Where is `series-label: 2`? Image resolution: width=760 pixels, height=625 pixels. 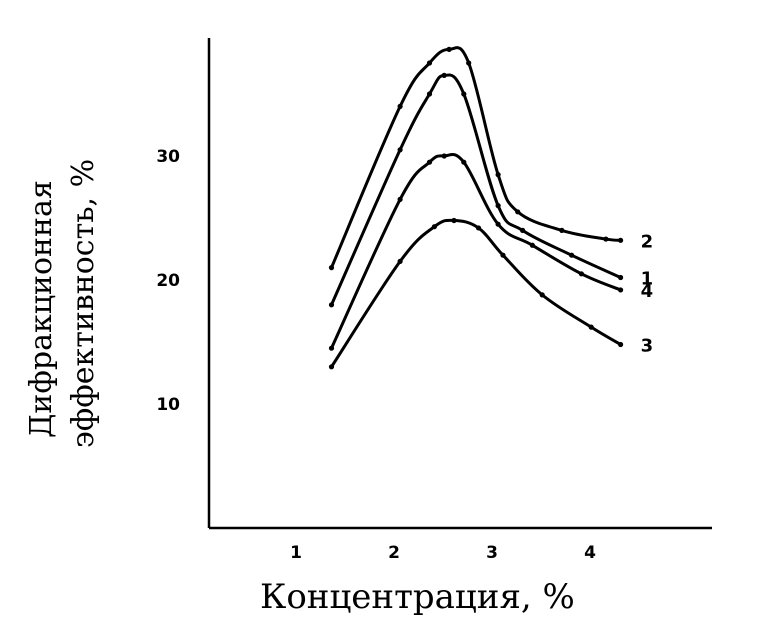 series-label: 2 is located at coordinates (647, 241).